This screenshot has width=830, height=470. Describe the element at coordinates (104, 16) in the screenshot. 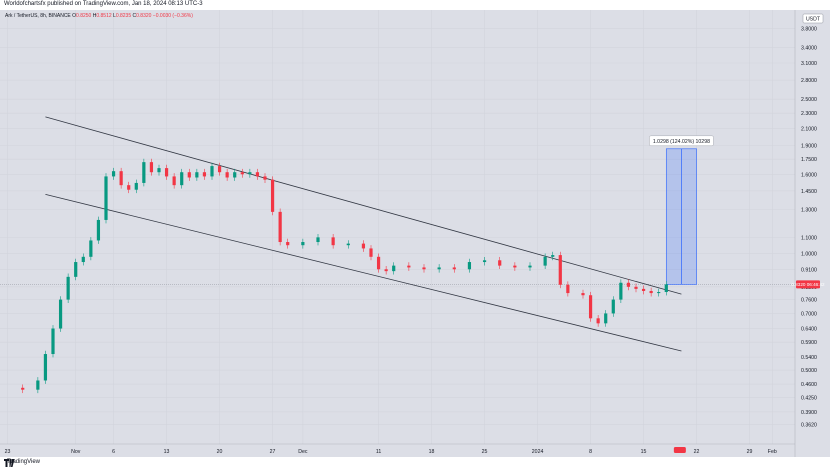

I see `legend-value: 0.8512` at that location.